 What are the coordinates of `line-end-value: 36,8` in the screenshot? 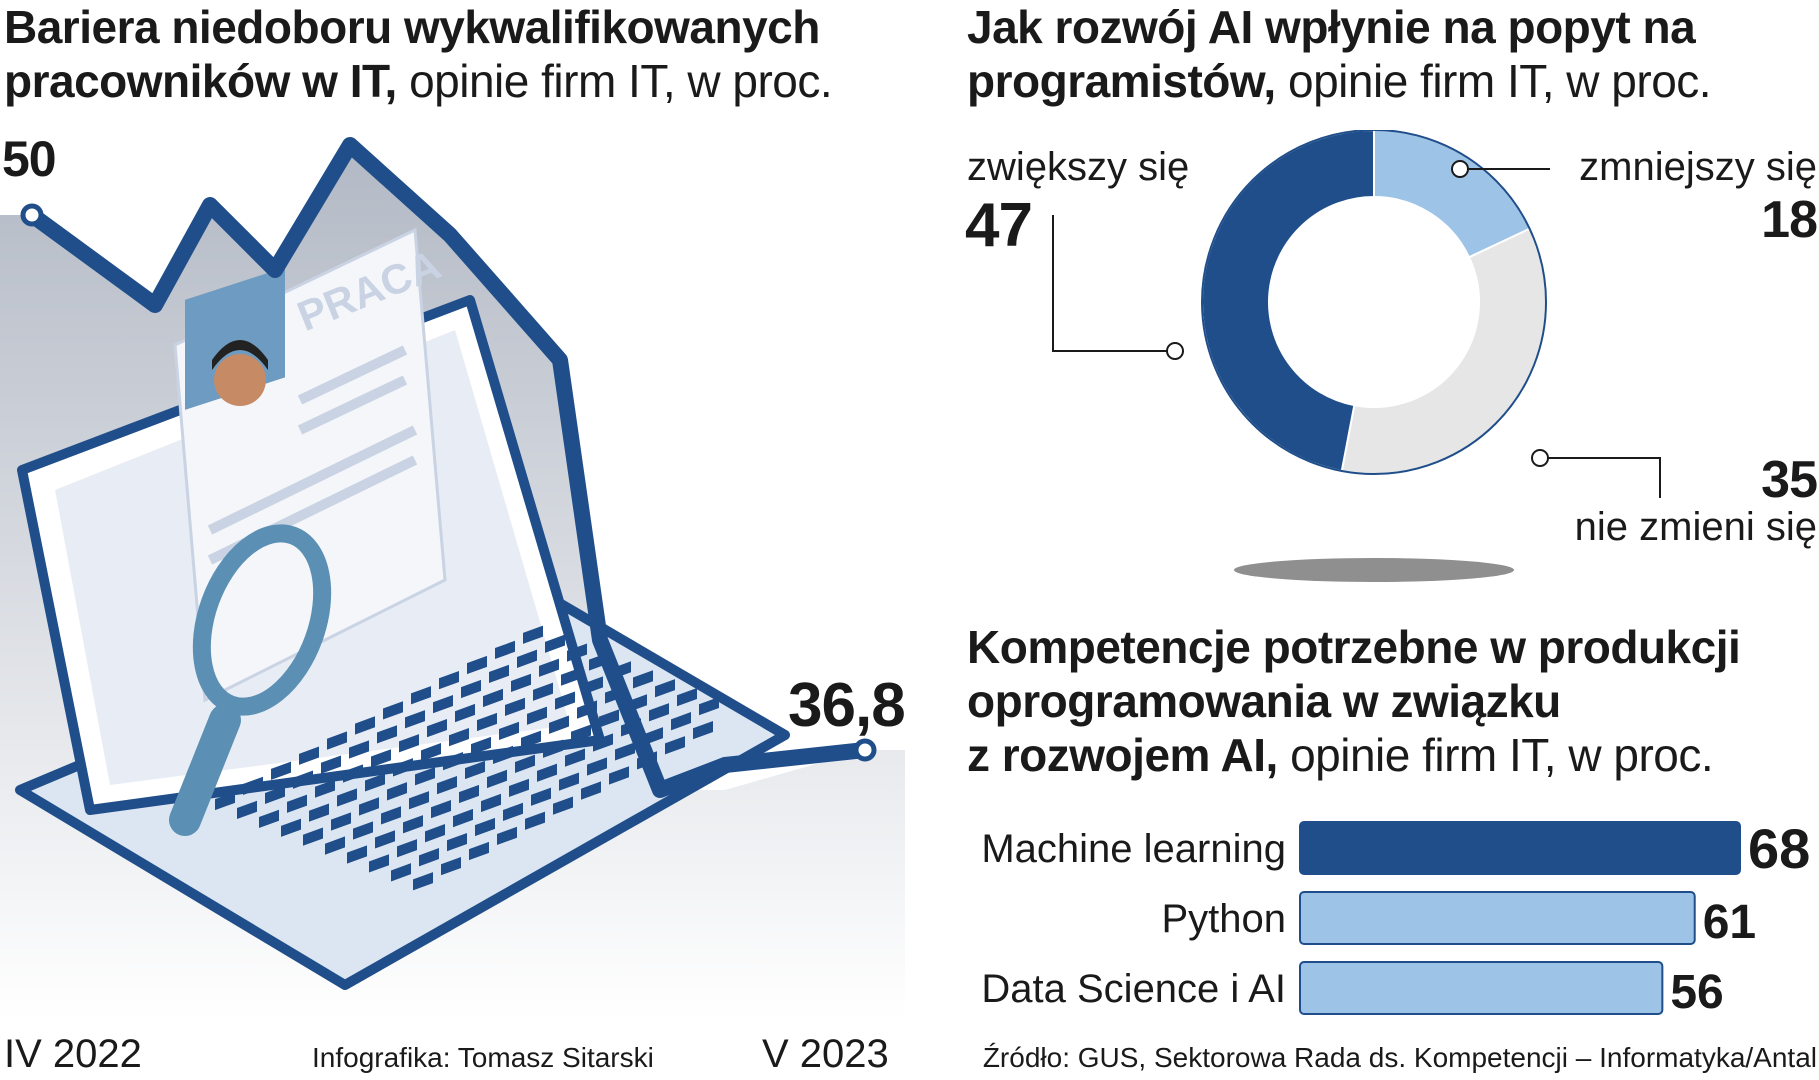 It's located at (847, 705).